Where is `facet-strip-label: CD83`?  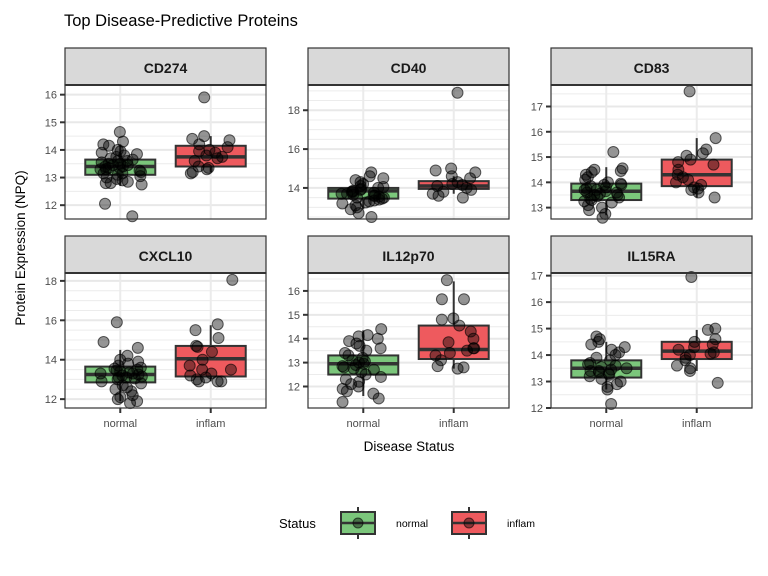 facet-strip-label: CD83 is located at coordinates (652, 68).